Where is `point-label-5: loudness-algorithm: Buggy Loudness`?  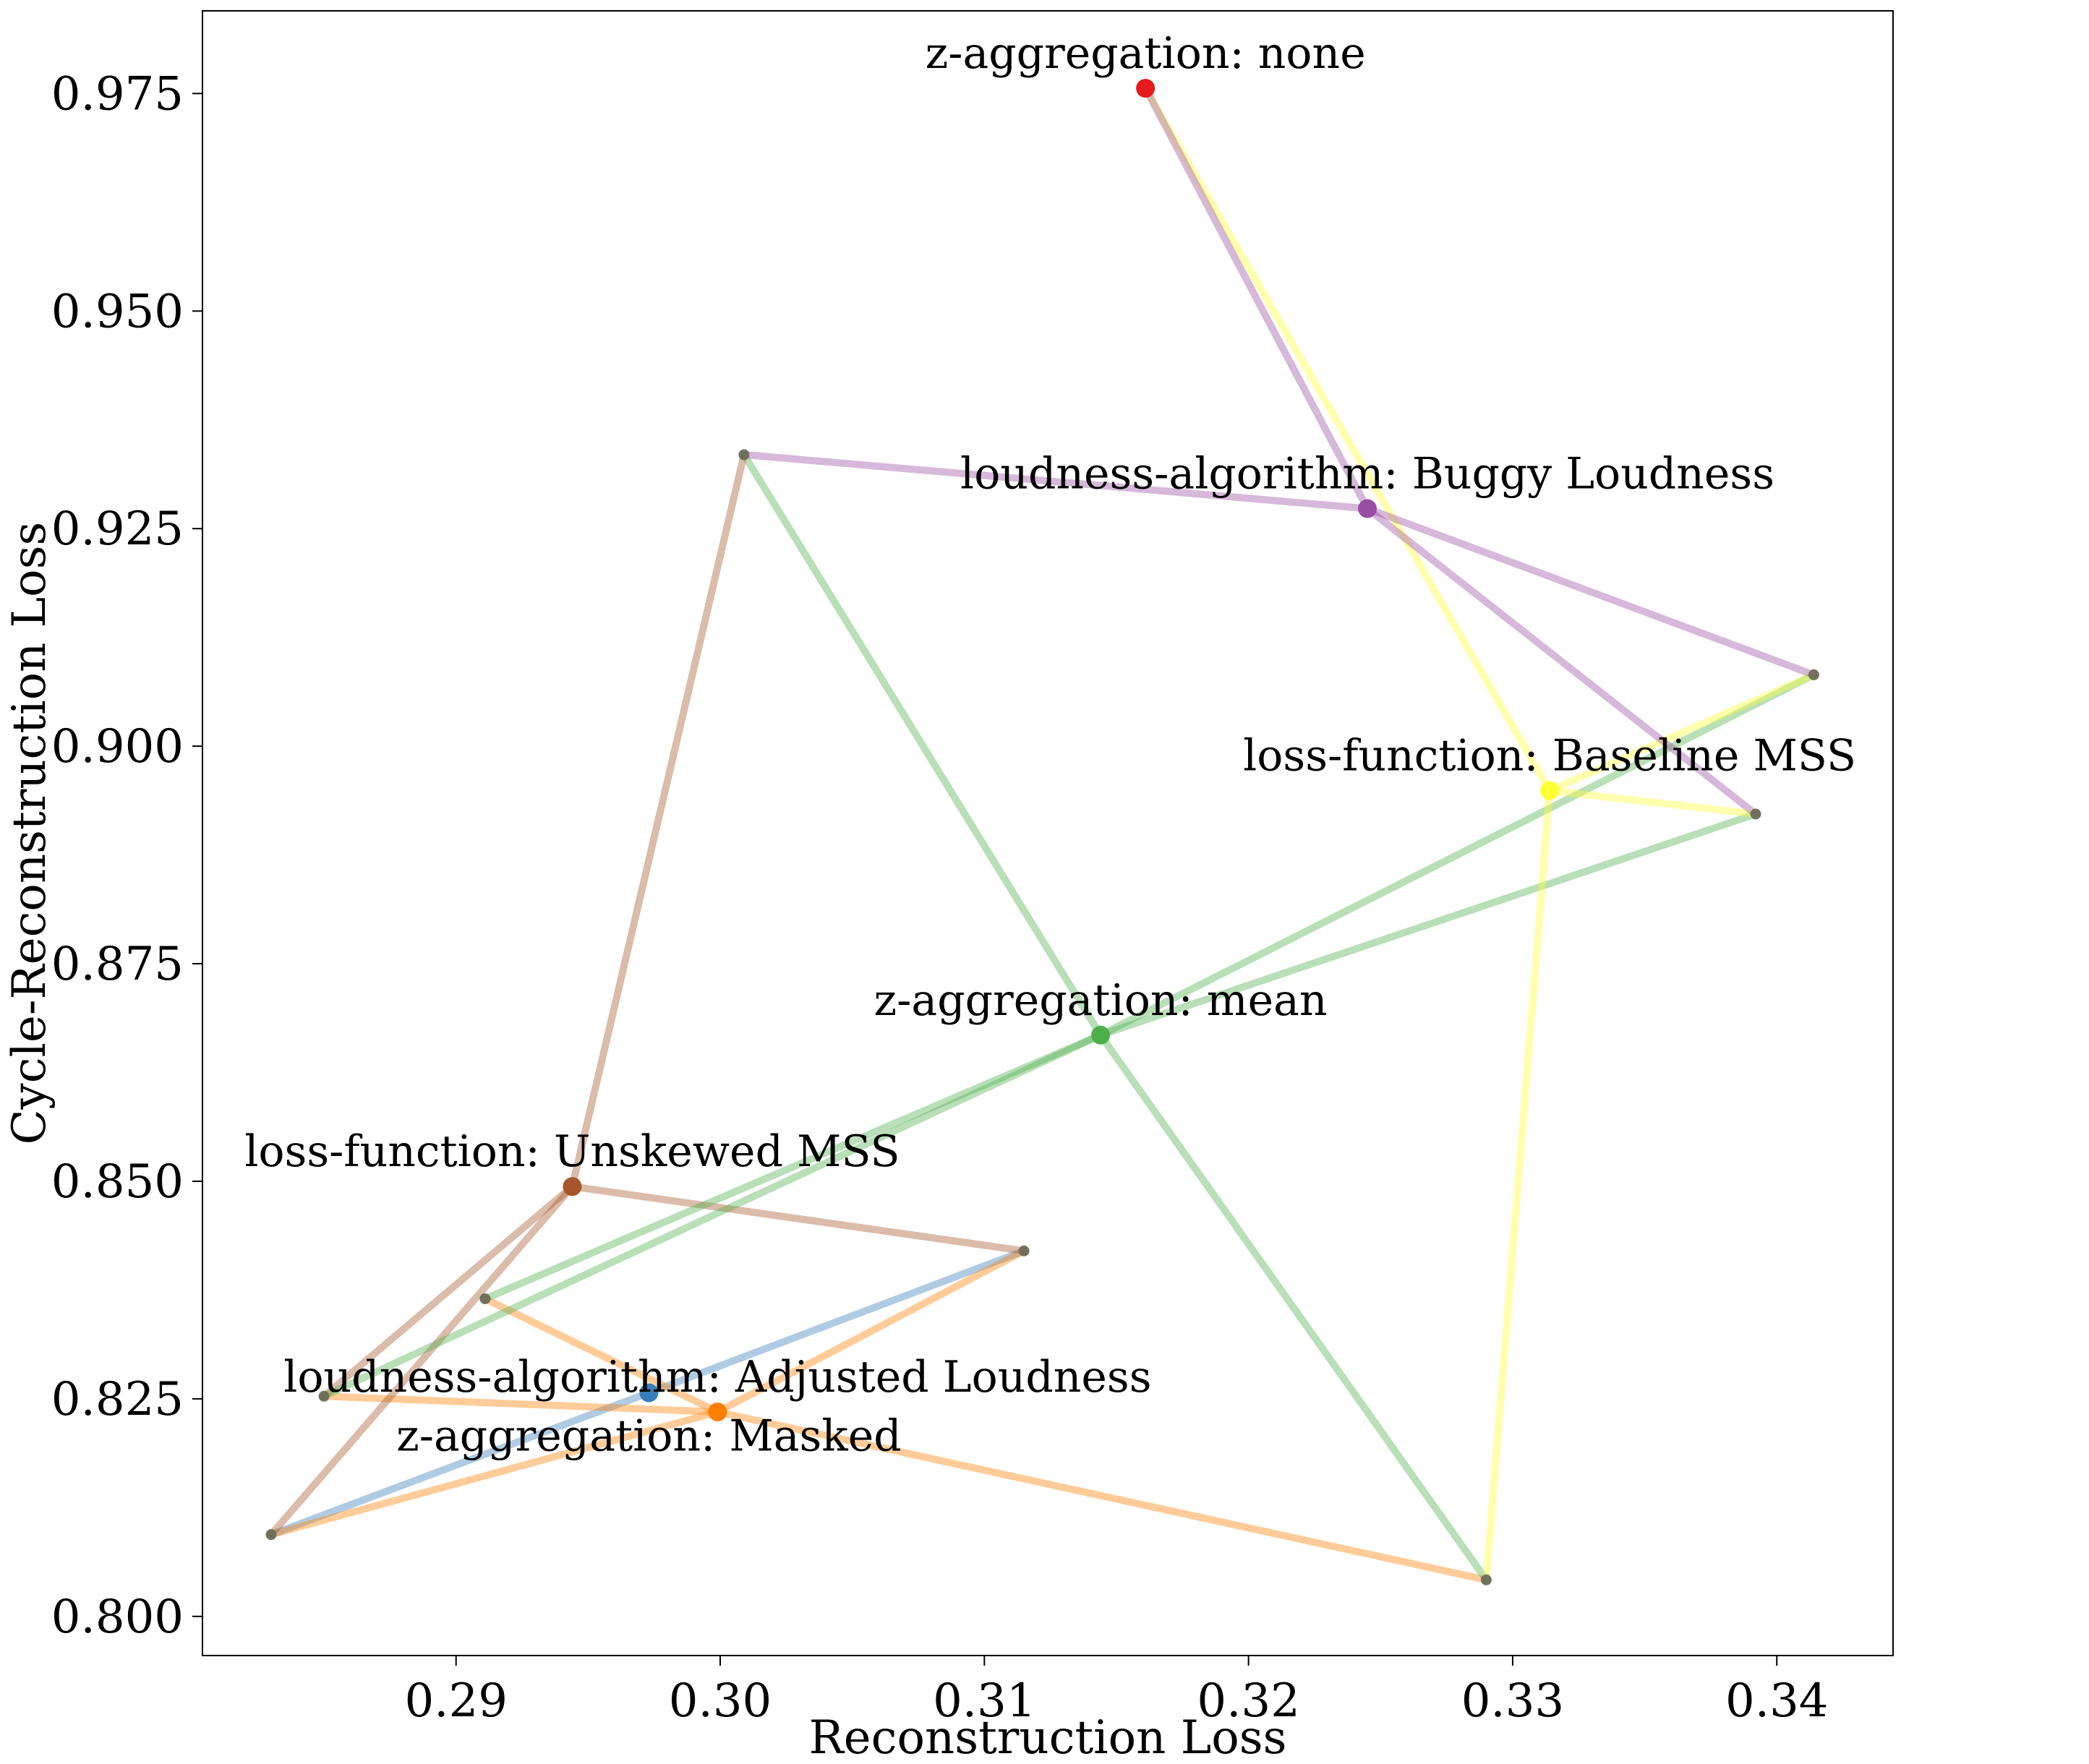 point-label-5: loudness-algorithm: Buggy Loudness is located at coordinates (1367, 474).